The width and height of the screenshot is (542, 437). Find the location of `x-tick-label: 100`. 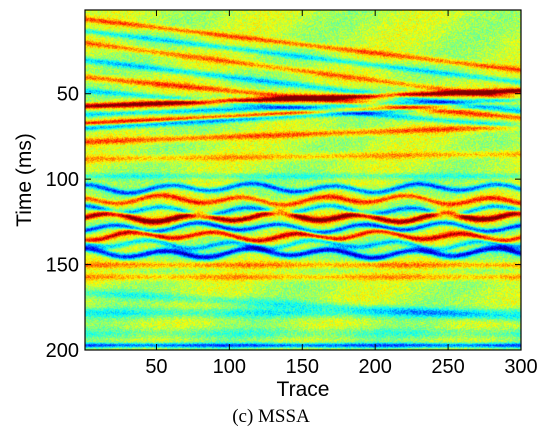

x-tick-label: 100 is located at coordinates (229, 367).